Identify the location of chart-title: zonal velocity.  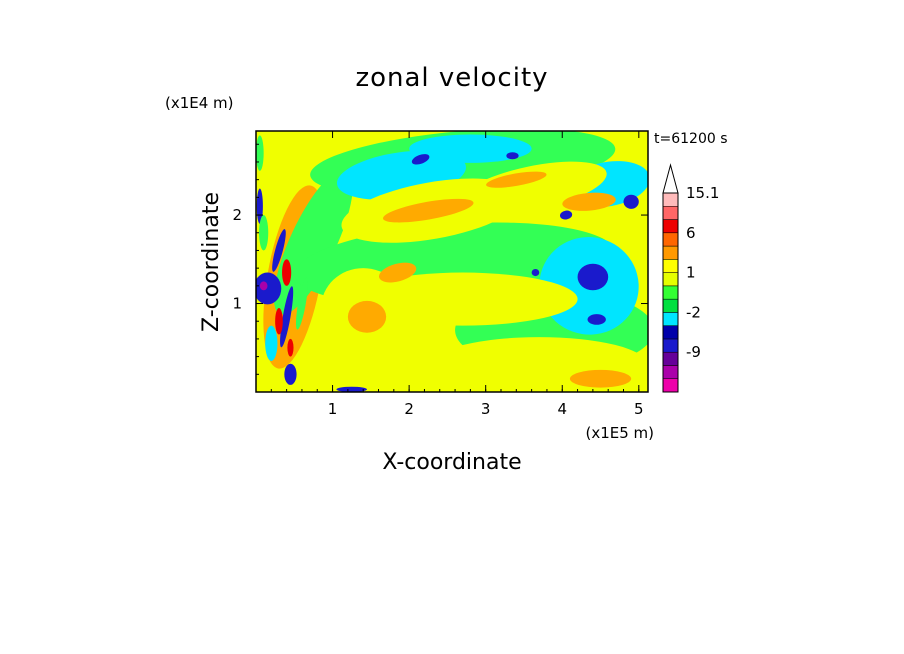
(451, 78).